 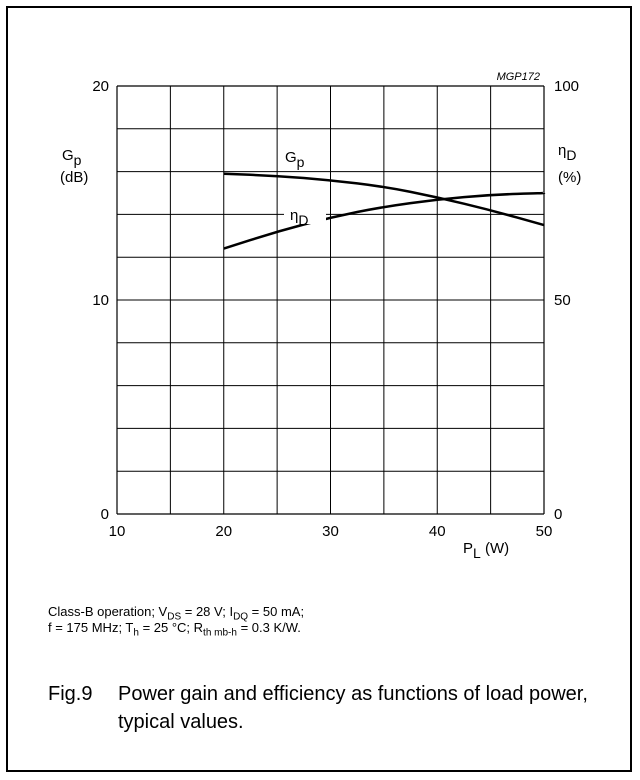 What do you see at coordinates (566, 86) in the screenshot?
I see `y-right-tick-label: 100` at bounding box center [566, 86].